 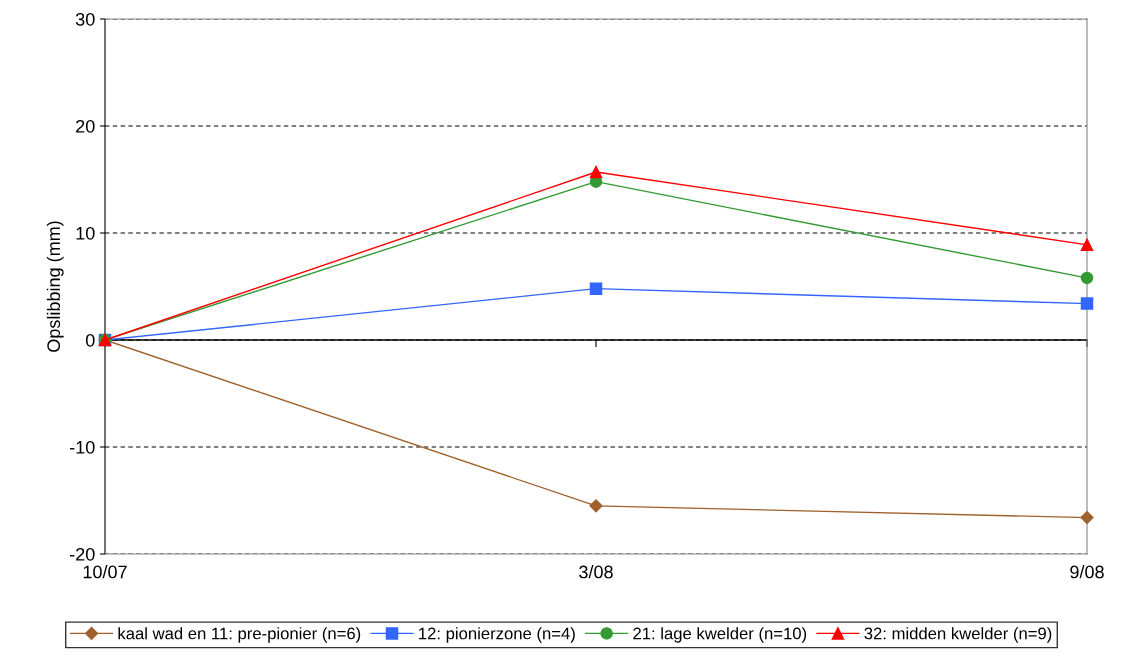 I want to click on y-tick-label: 0, so click(x=90, y=340).